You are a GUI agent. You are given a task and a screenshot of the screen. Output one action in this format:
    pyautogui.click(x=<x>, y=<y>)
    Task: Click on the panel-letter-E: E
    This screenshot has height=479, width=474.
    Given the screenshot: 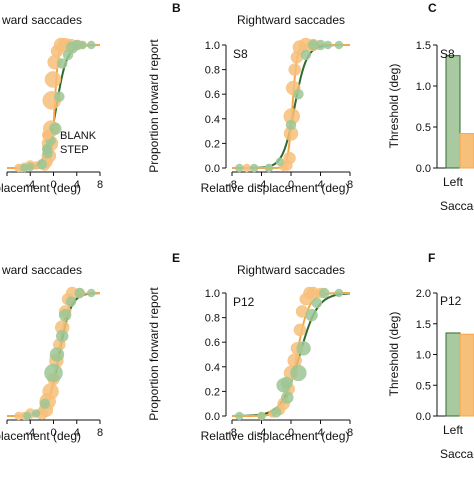 What is the action you would take?
    pyautogui.click(x=176, y=258)
    